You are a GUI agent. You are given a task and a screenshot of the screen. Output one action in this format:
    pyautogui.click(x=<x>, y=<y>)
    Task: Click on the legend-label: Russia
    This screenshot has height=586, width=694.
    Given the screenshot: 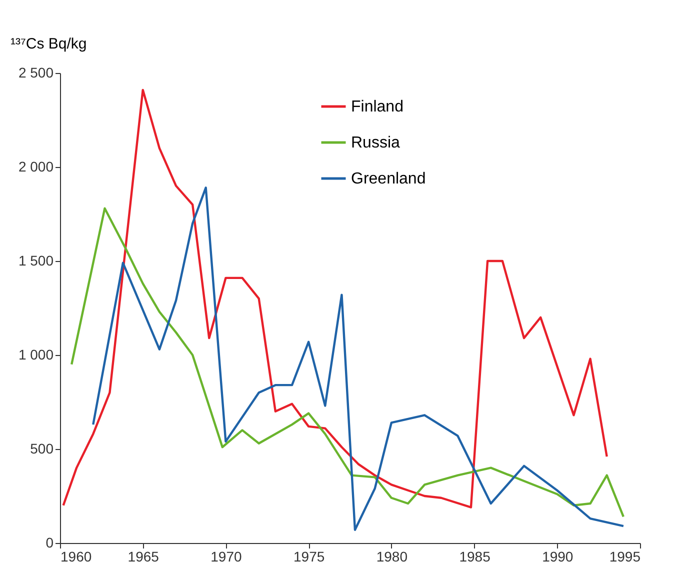 What is the action you would take?
    pyautogui.click(x=375, y=143)
    